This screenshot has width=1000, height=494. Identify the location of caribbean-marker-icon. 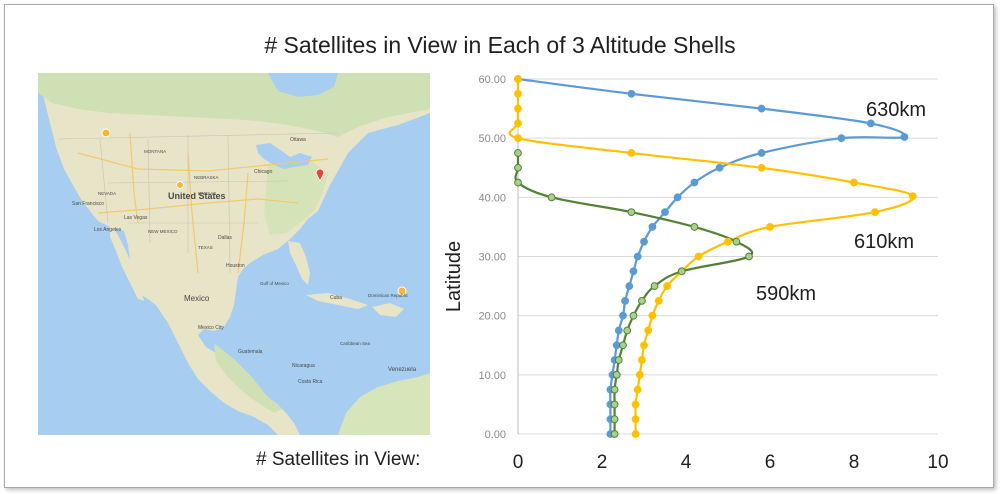
(402, 291).